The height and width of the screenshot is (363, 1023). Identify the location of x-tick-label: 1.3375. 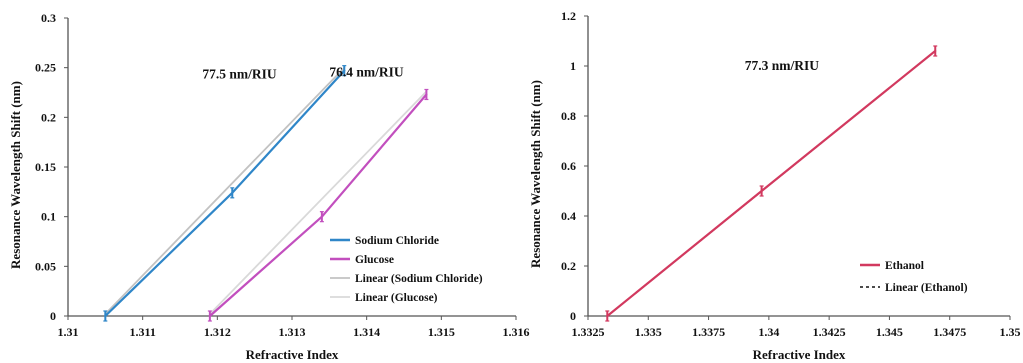
(708, 332).